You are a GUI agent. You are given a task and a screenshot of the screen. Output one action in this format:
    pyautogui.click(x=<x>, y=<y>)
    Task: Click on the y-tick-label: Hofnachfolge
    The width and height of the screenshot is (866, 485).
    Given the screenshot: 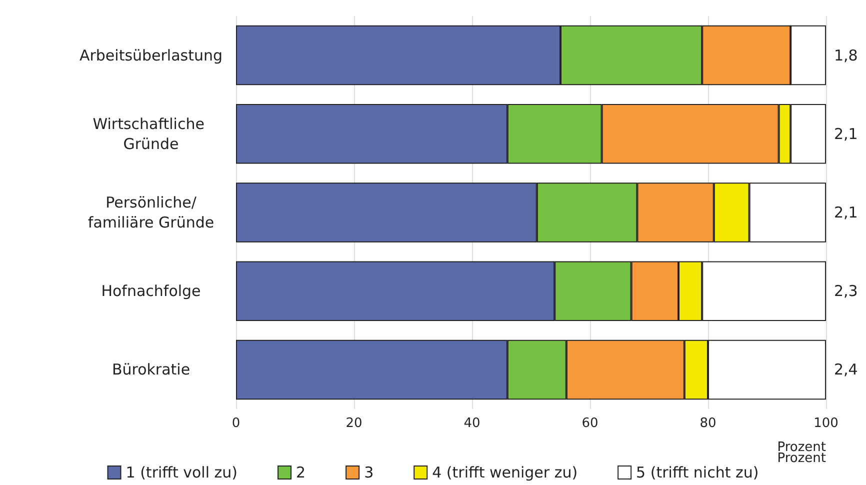 What is the action you would take?
    pyautogui.click(x=151, y=291)
    